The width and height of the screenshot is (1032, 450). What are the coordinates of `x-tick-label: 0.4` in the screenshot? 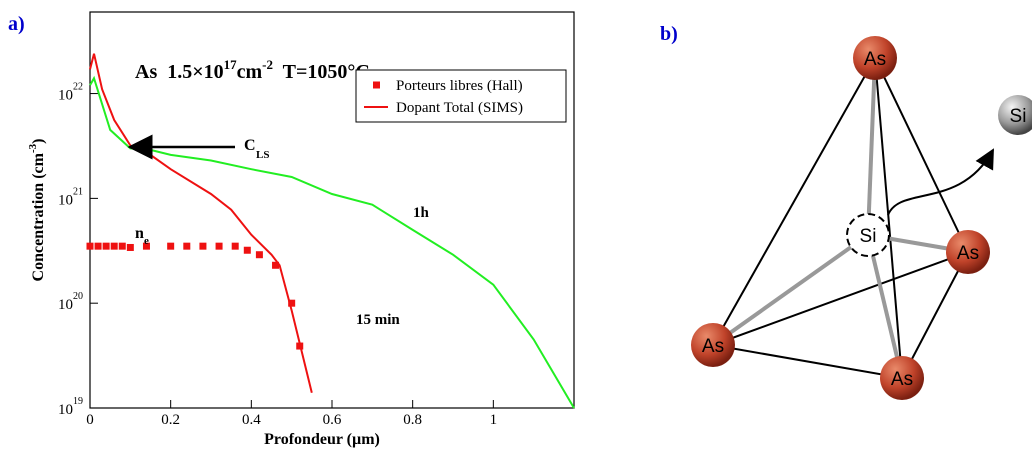 It's located at (251, 420).